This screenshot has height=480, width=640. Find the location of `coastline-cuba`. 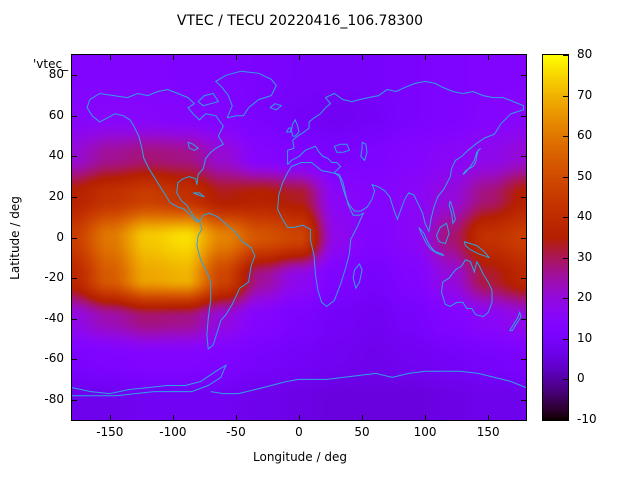

coastline-cuba is located at coordinates (198, 195).